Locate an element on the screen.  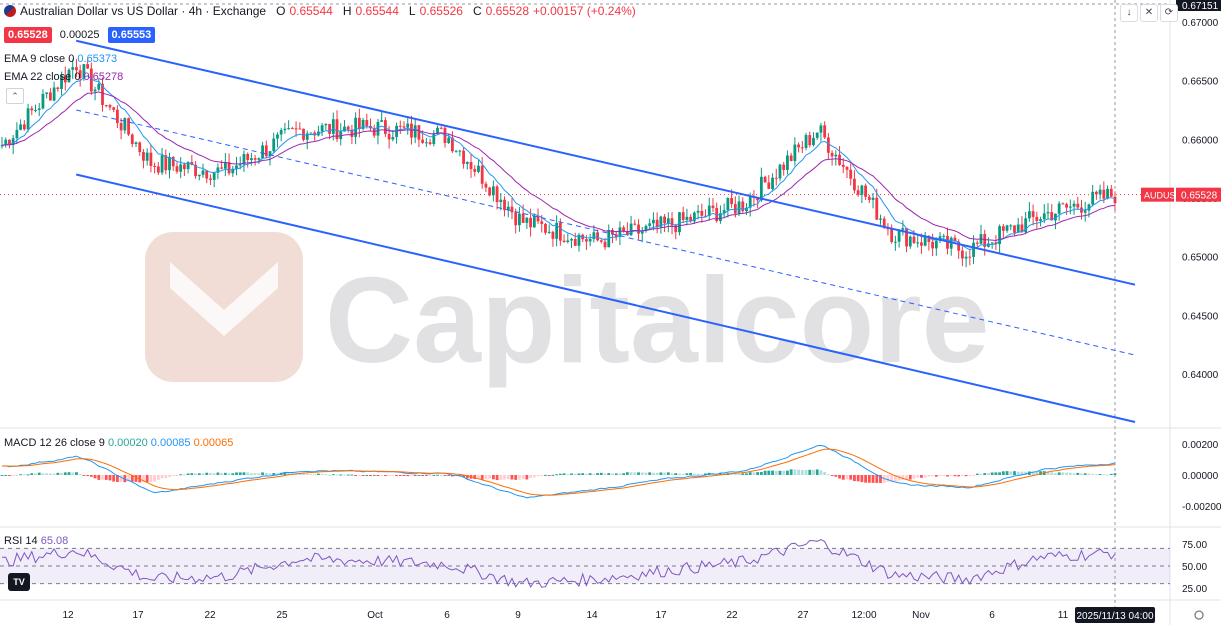
time-tick-label: 17 is located at coordinates (138, 615).